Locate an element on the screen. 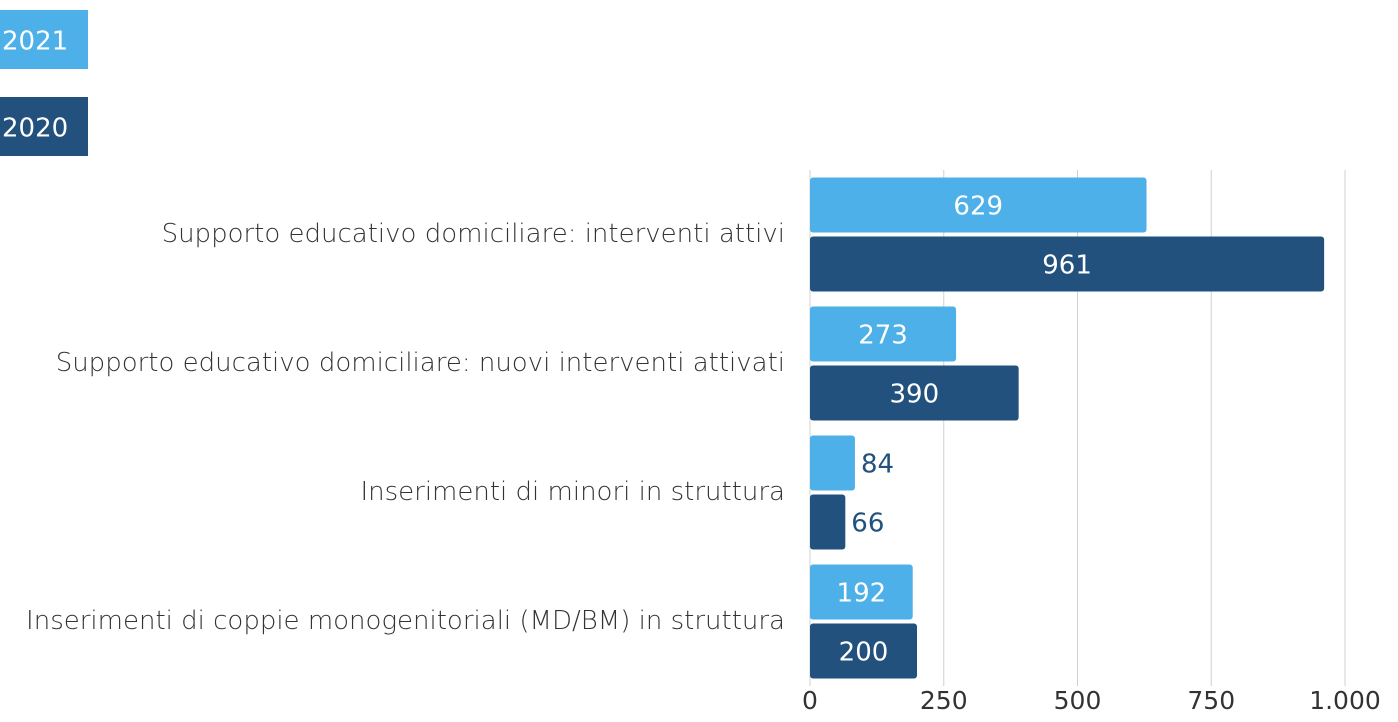 The image size is (1398, 722). category-label: Inserimenti di minori in struttura is located at coordinates (572, 492).